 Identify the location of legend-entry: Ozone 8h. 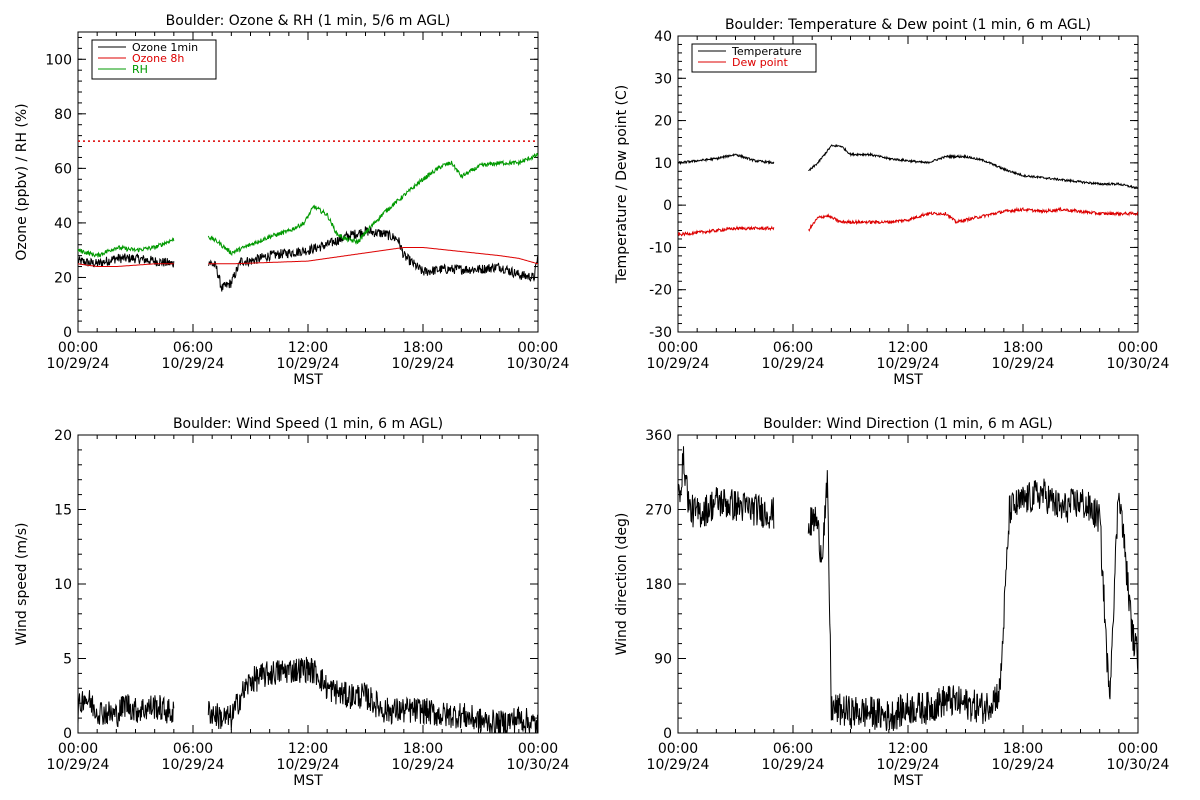
(158, 58).